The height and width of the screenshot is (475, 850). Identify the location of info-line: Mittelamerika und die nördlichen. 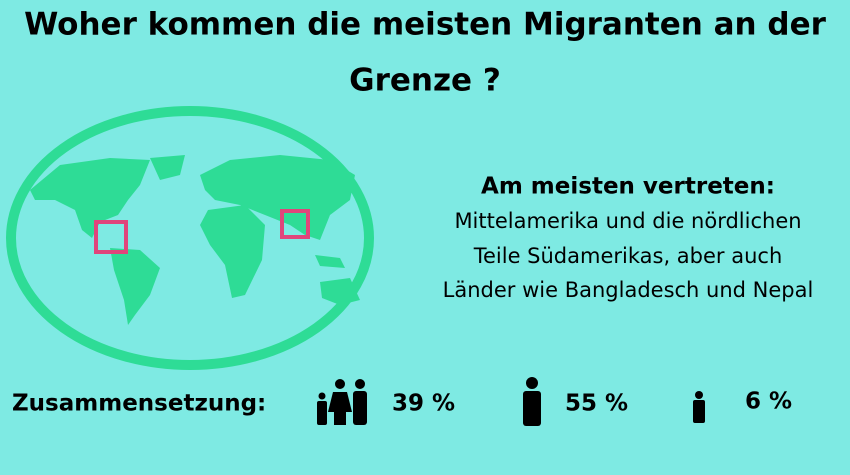
(627, 221).